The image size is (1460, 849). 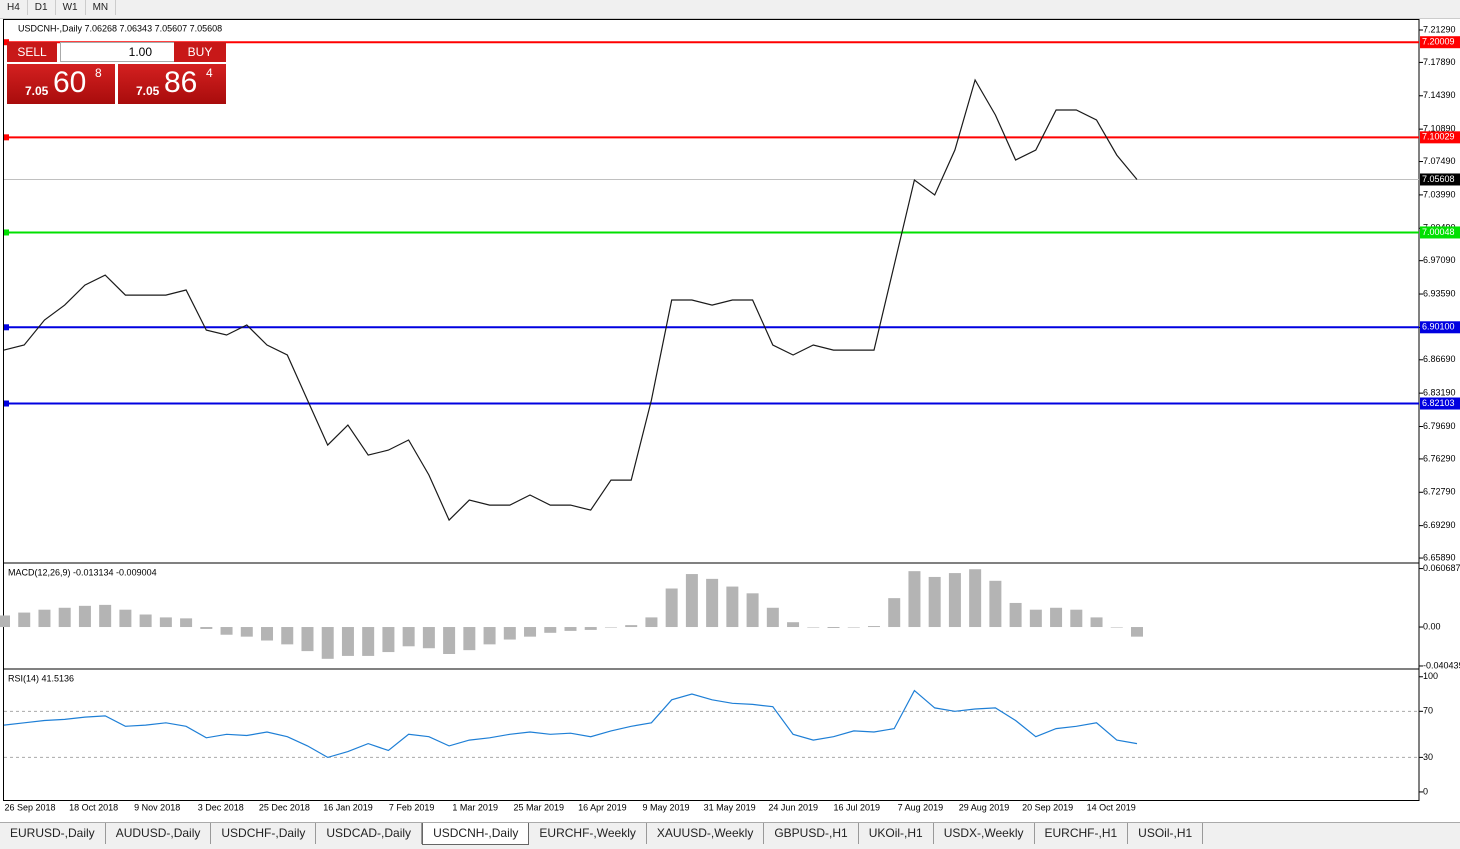 What do you see at coordinates (588, 833) in the screenshot?
I see `chart-tab: EURCHF-,Weekly` at bounding box center [588, 833].